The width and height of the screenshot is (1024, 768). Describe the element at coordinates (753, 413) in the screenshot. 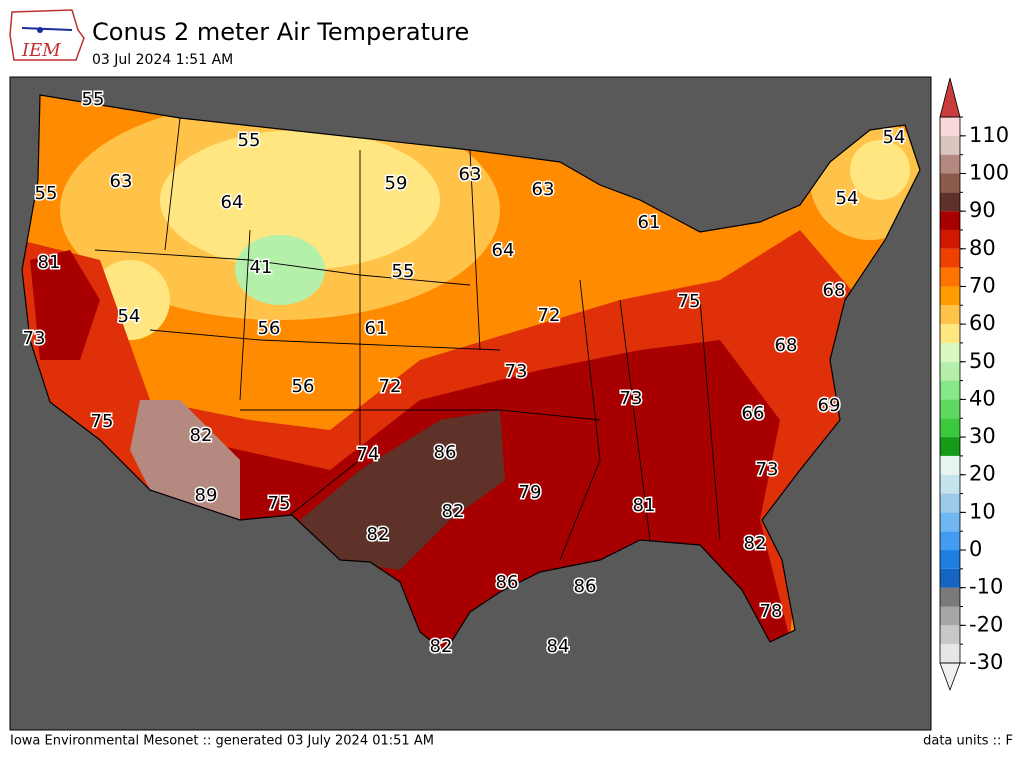

I see `station-value: 66` at that location.